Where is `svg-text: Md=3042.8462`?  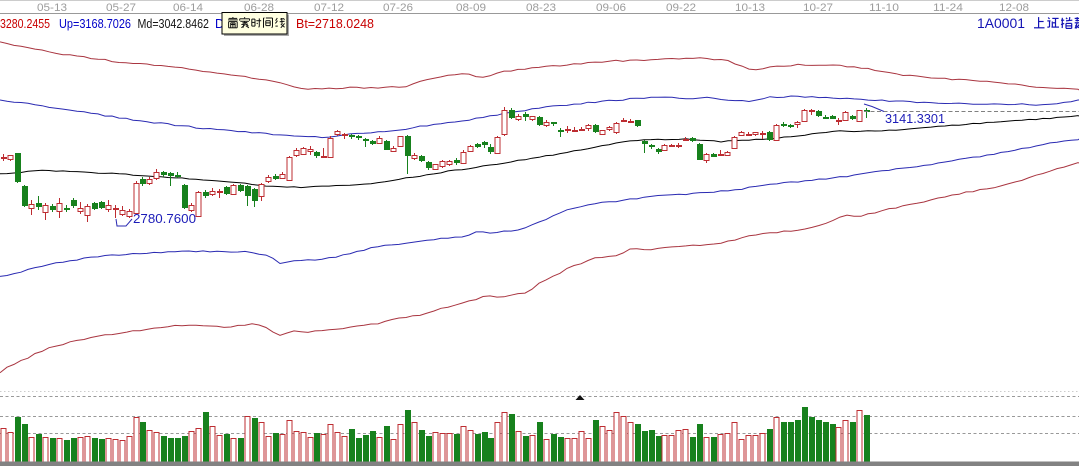 svg-text: Md=3042.8462 is located at coordinates (174, 24).